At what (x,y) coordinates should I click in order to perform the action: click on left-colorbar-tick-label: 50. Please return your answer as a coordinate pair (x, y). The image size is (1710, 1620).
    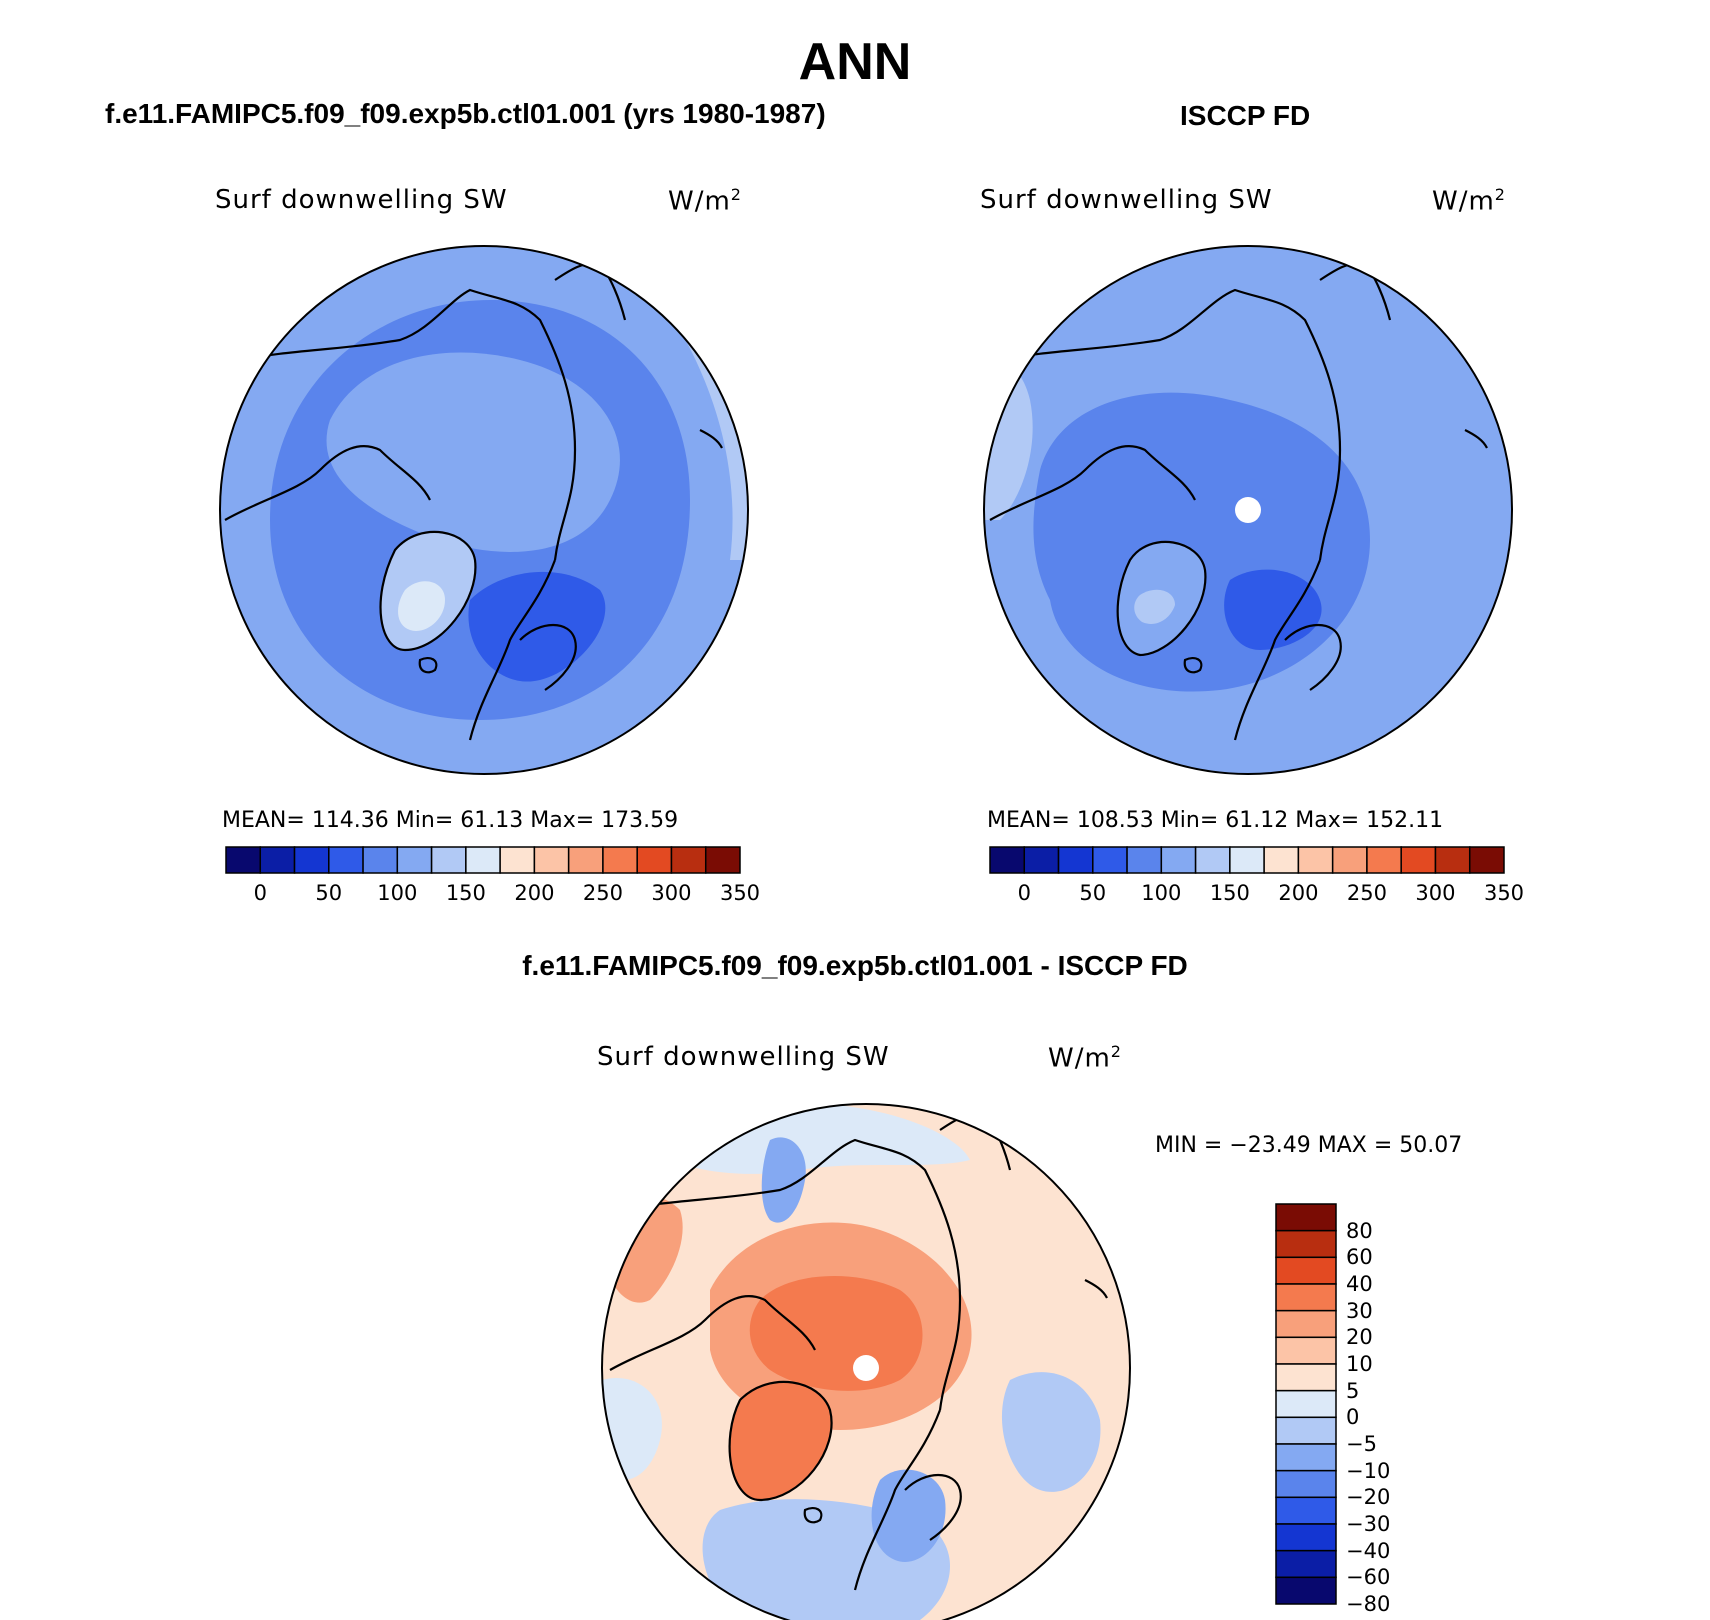
    Looking at the image, I should click on (329, 893).